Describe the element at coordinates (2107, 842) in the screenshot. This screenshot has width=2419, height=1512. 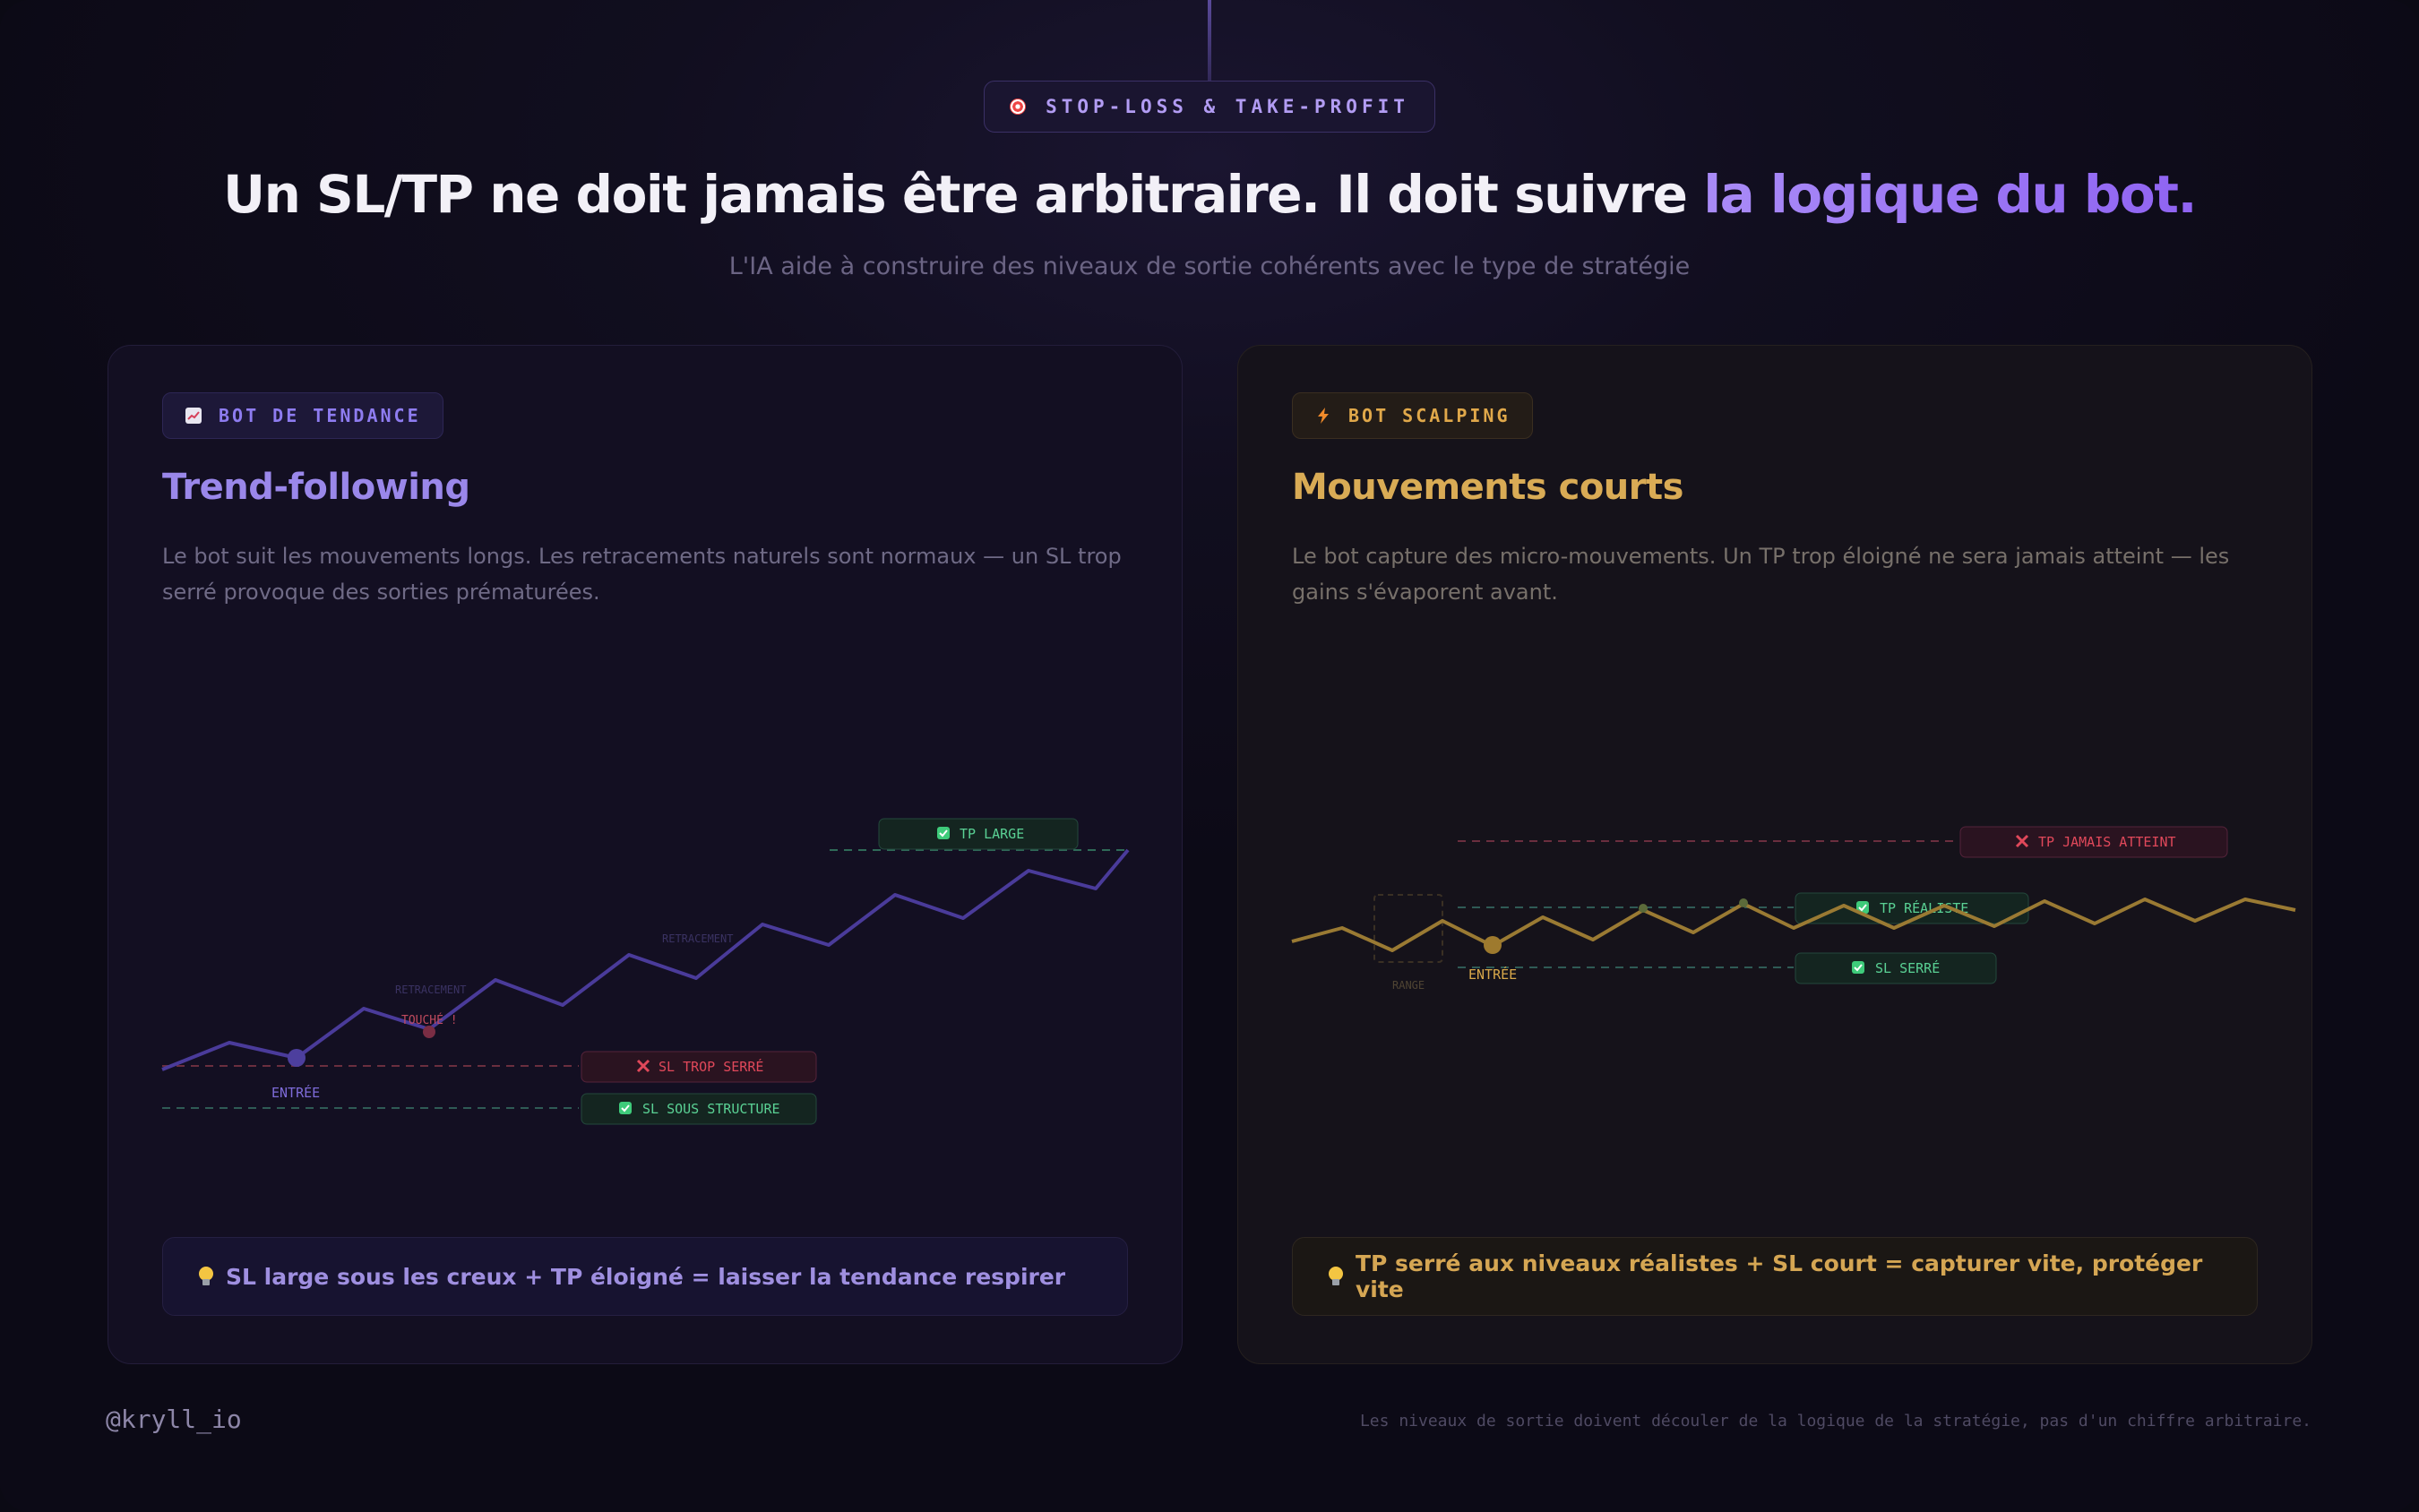
I see `scalp-tp-bad-label: TP JAMAIS ATTEINT` at that location.